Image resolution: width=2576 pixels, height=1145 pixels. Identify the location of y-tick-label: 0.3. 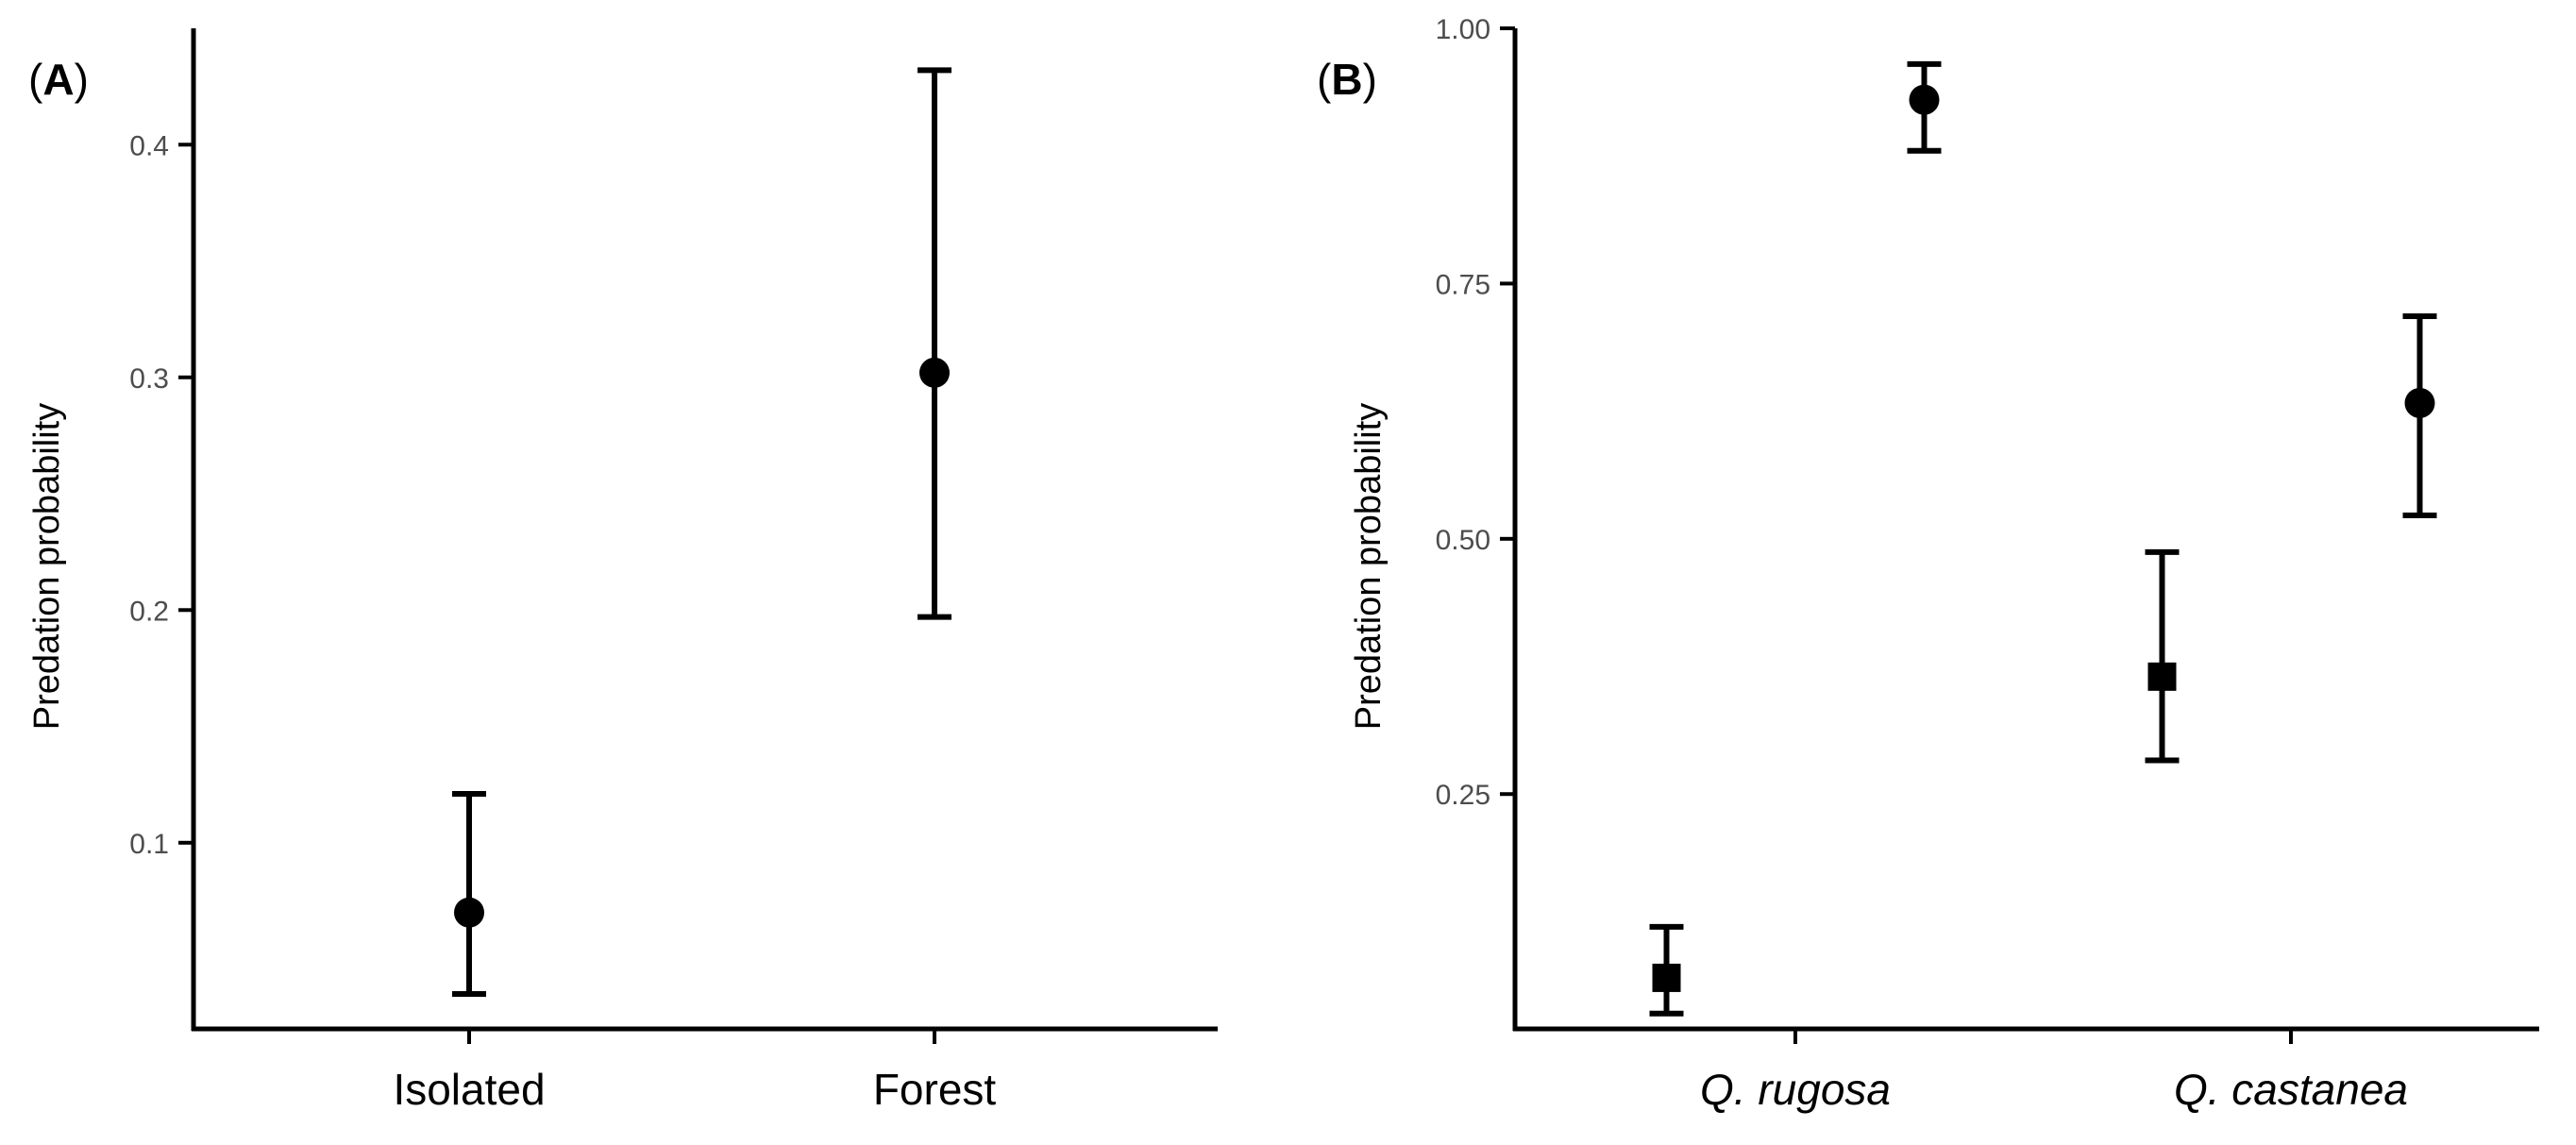
(149, 379).